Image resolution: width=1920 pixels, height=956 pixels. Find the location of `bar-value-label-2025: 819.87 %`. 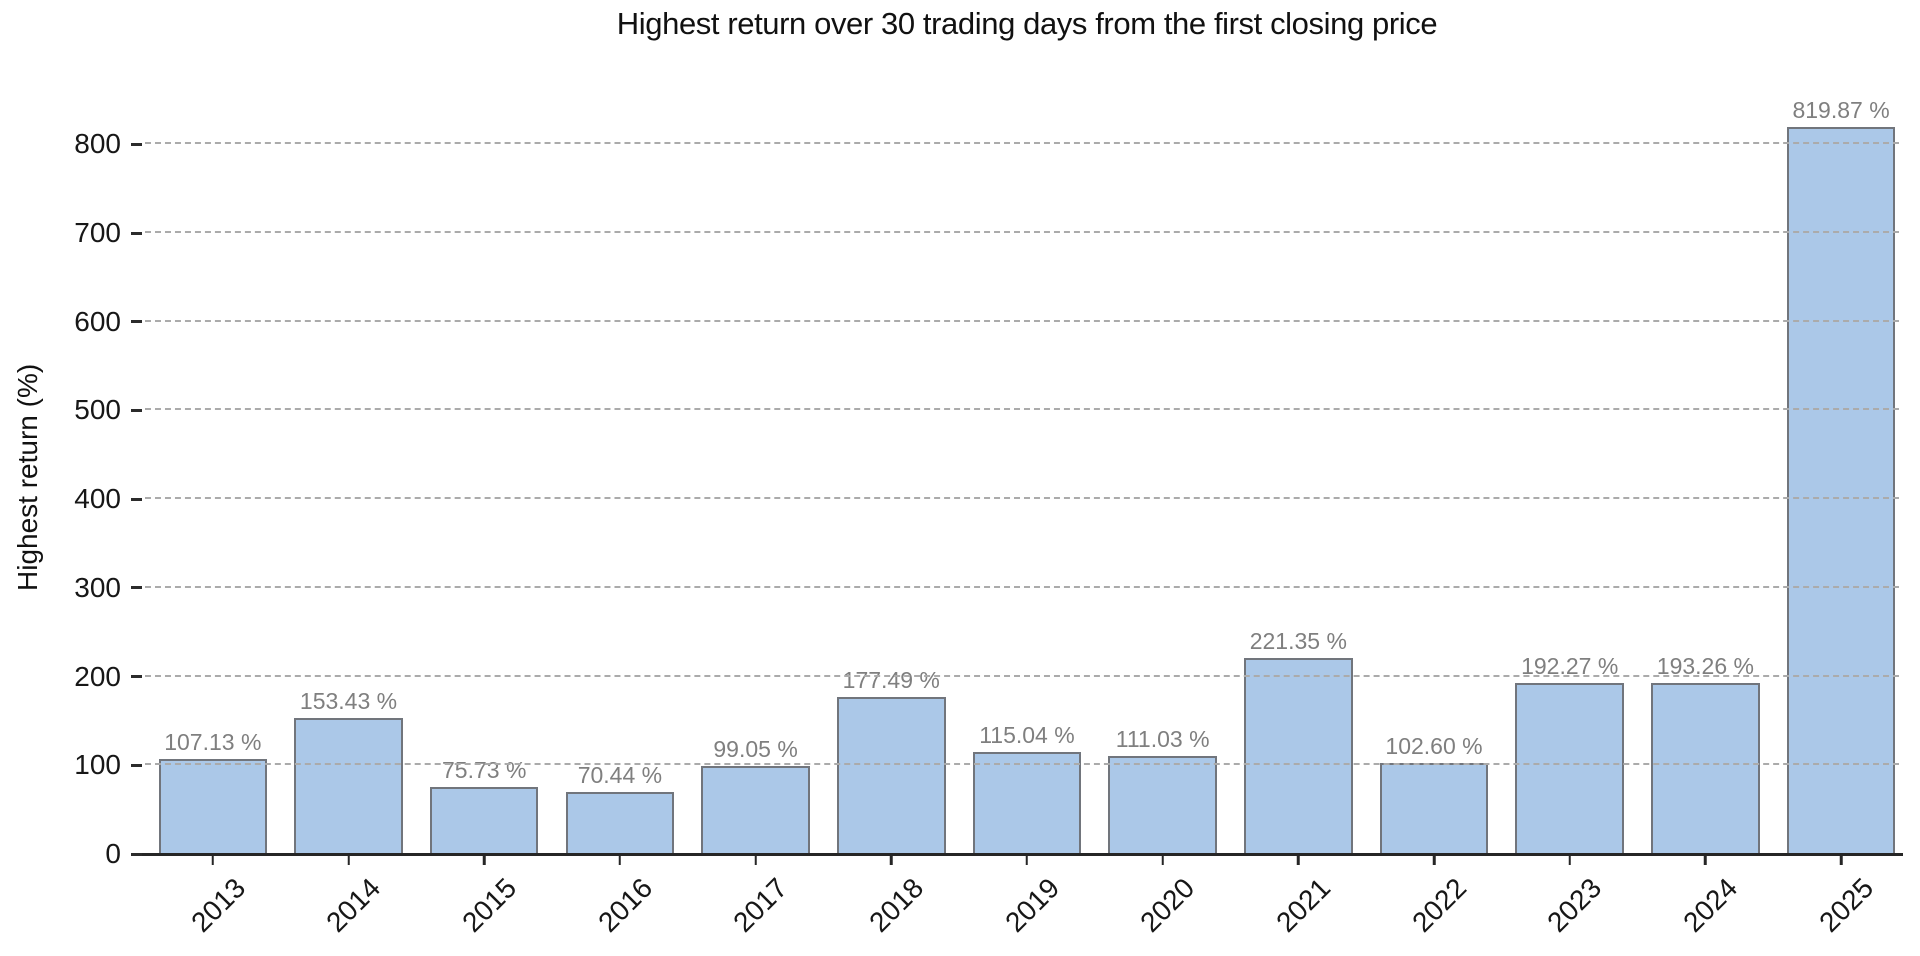

bar-value-label-2025: 819.87 % is located at coordinates (1841, 109).